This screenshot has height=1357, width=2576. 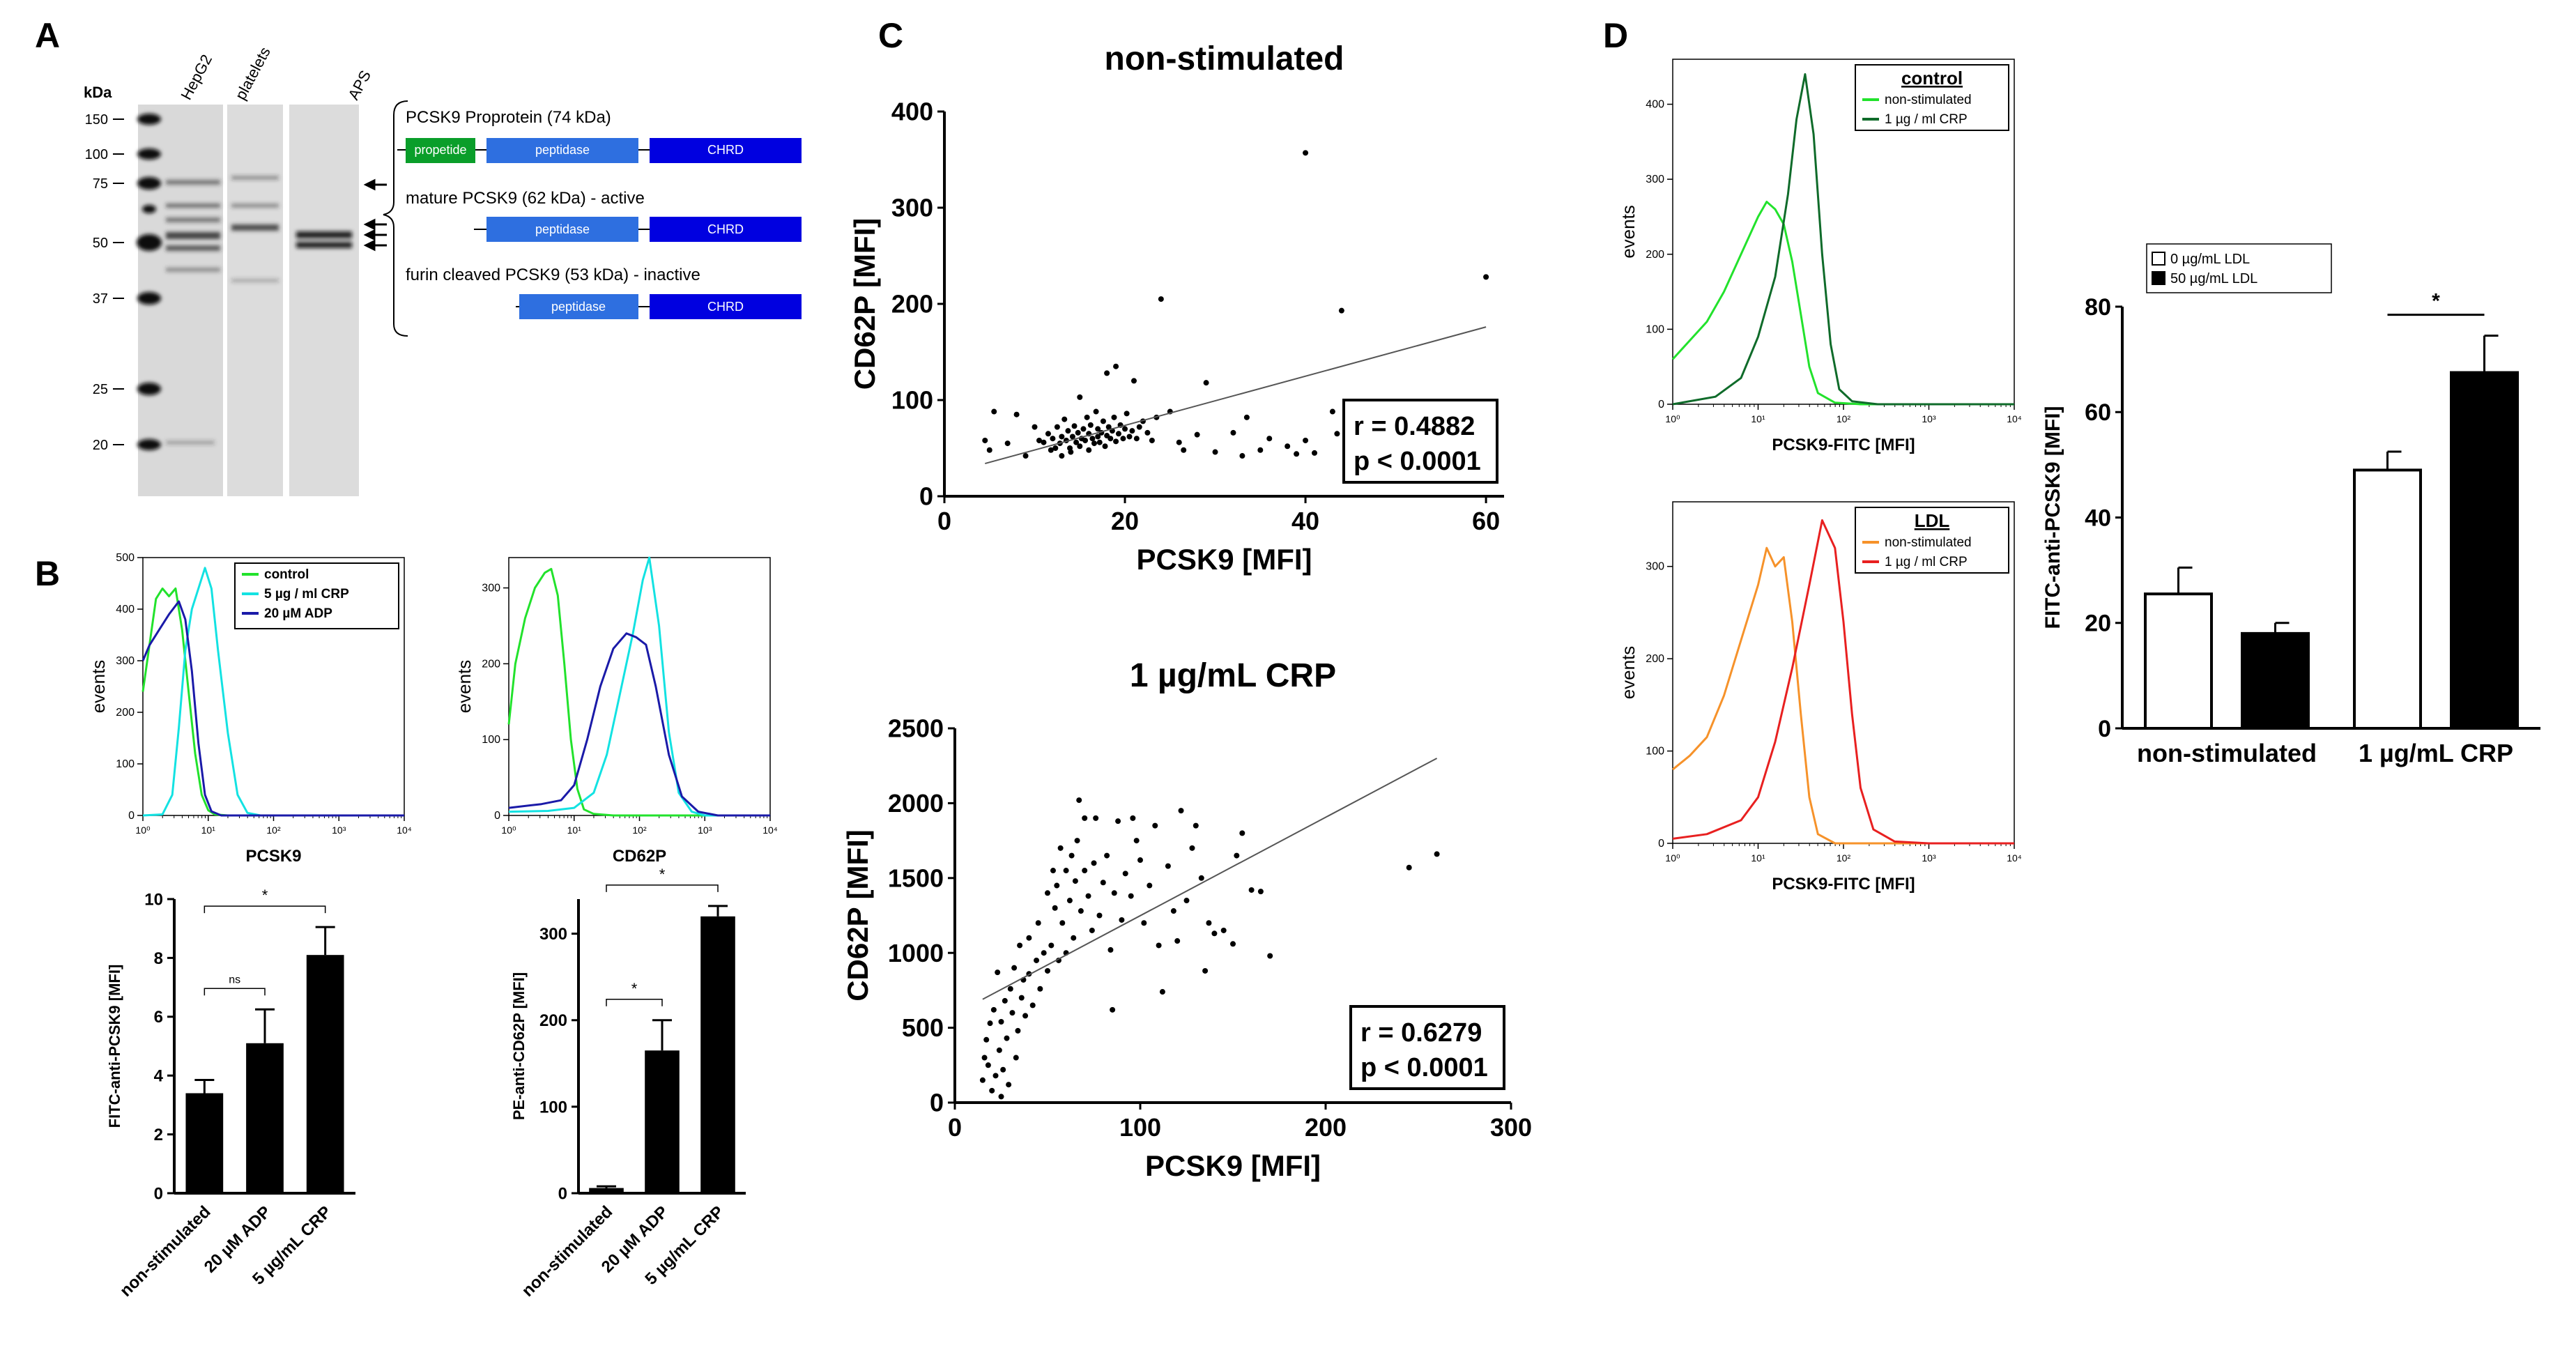 I want to click on correlation-r: r = 0.6279, so click(x=1421, y=1033).